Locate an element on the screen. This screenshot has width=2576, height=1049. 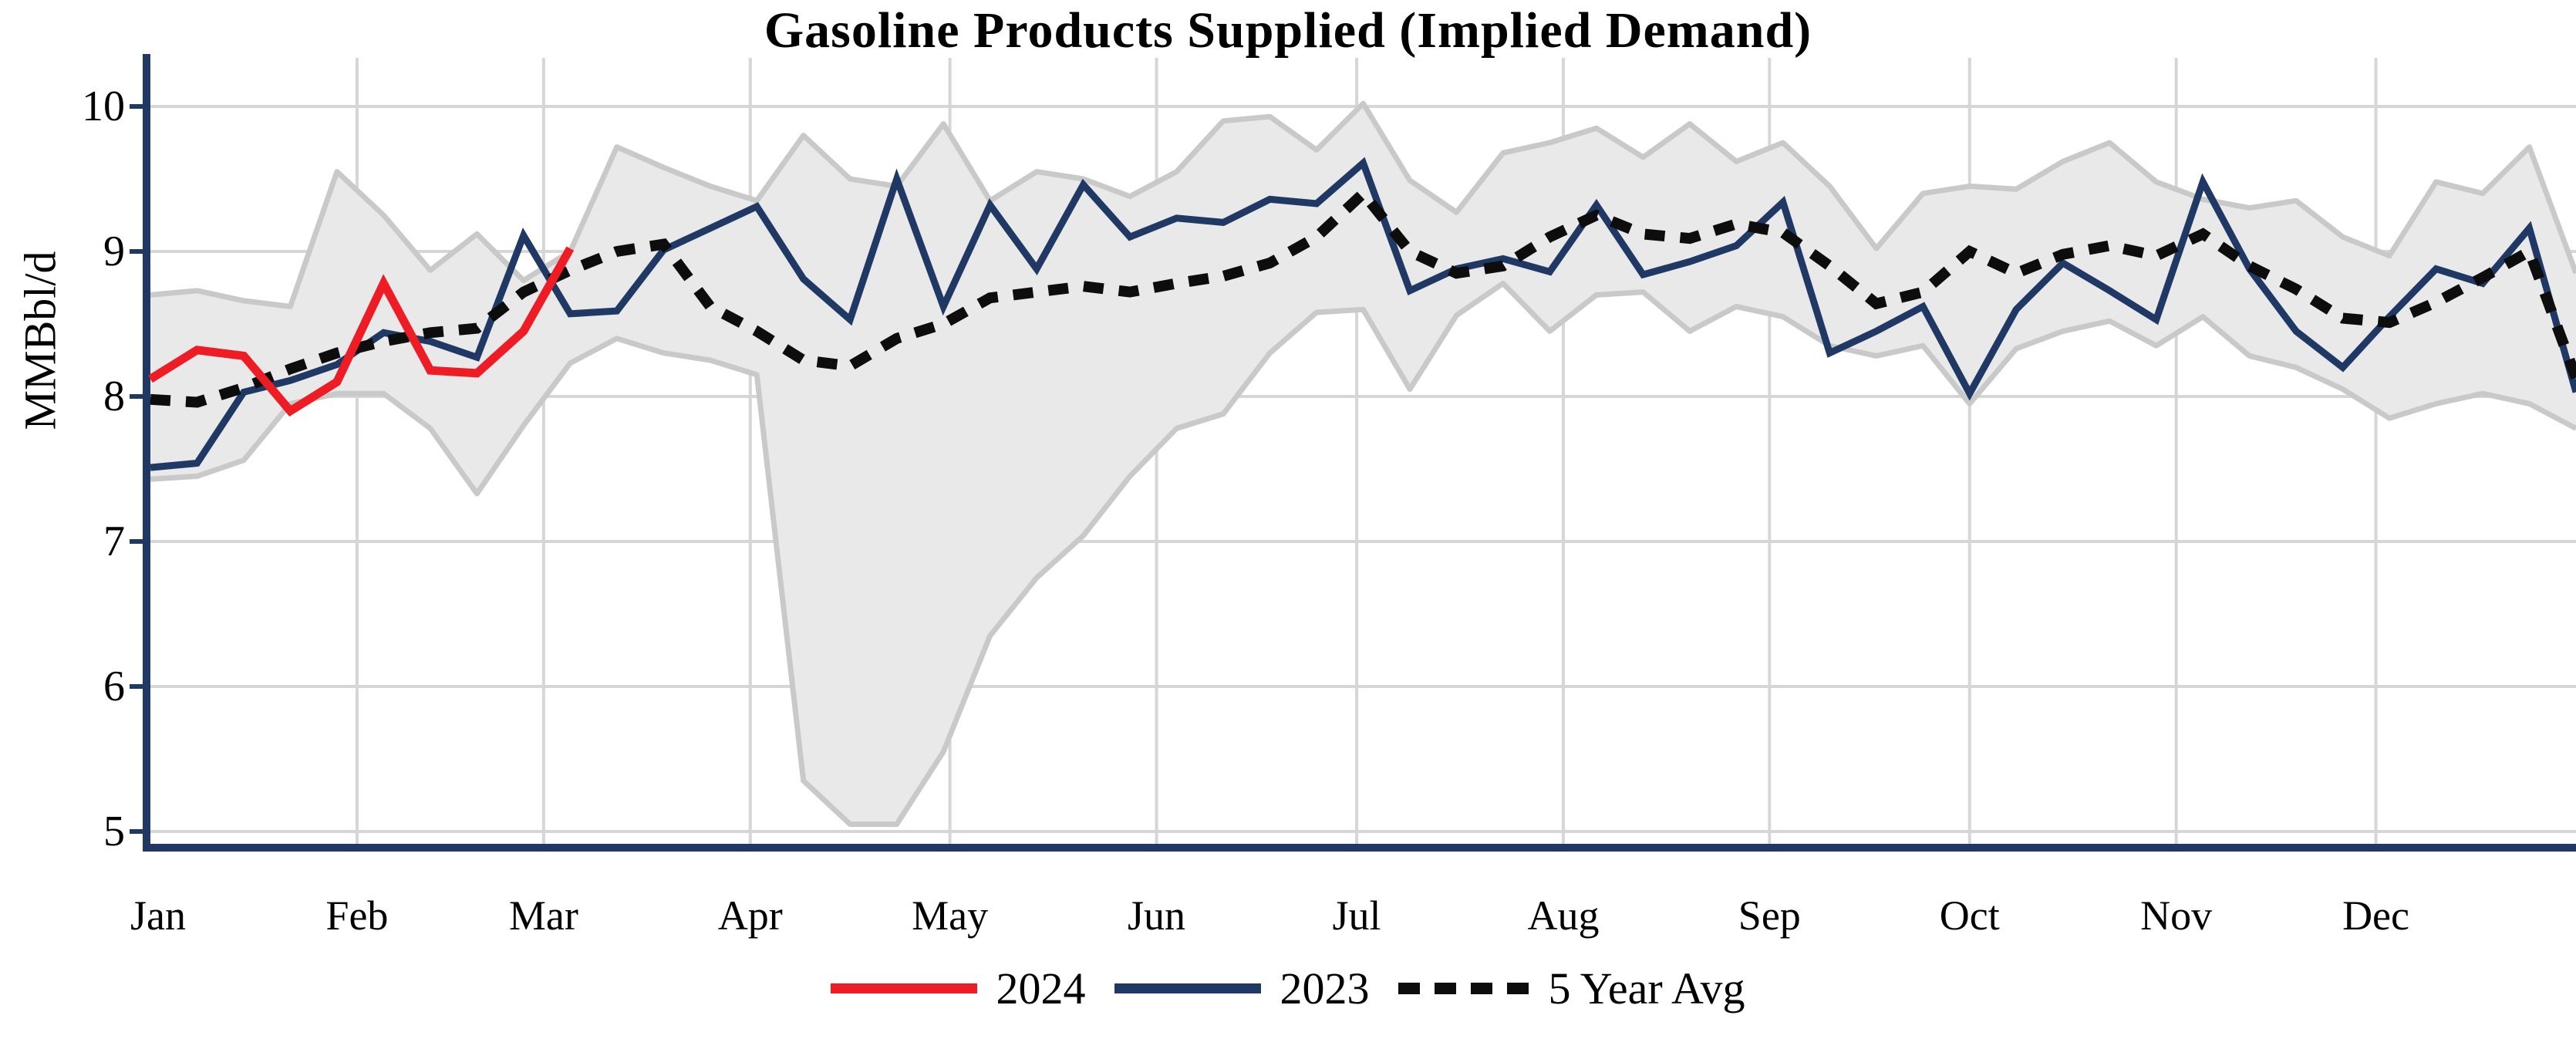
y-tick-label-7: 7 is located at coordinates (114, 541).